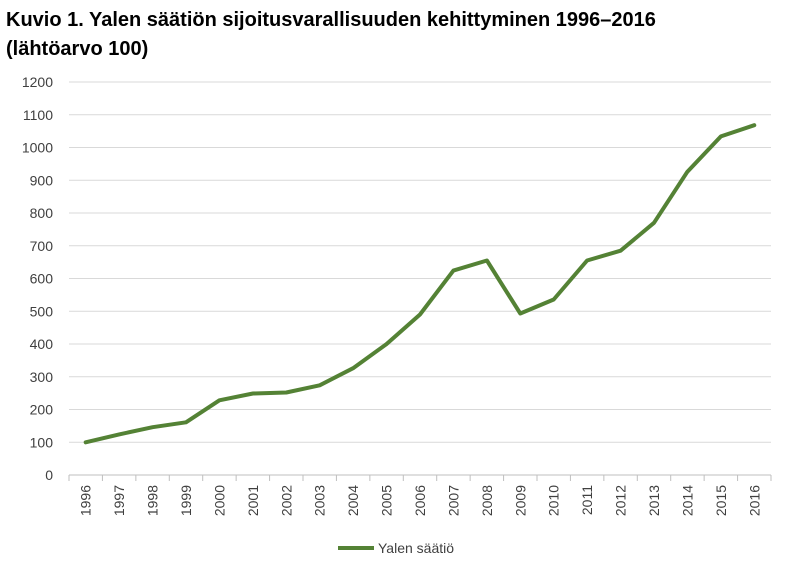 Image resolution: width=788 pixels, height=569 pixels. Describe the element at coordinates (77, 49) in the screenshot. I see `chart-subtitle: (lähtöarvo 100)` at that location.